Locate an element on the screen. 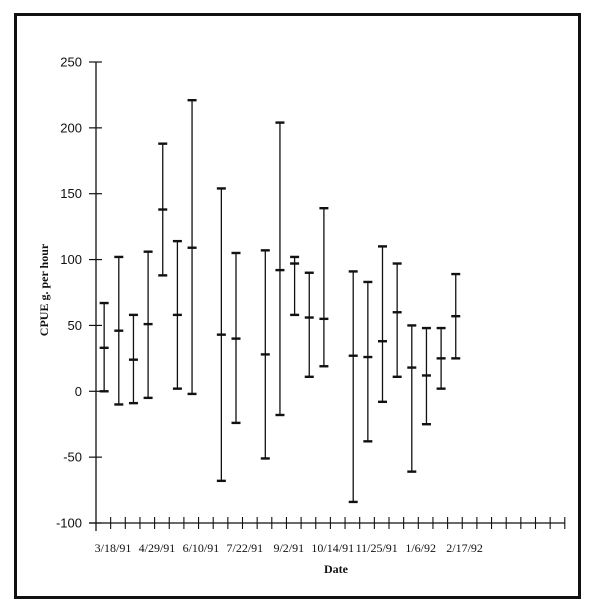 The height and width of the screenshot is (615, 600). y-tick-label: 200 is located at coordinates (71, 127).